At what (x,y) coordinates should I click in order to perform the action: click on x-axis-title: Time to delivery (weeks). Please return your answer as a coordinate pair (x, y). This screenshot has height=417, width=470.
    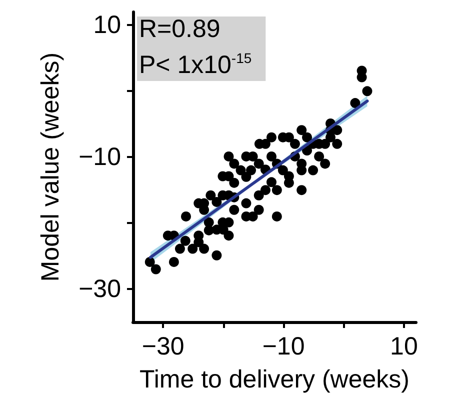
    Looking at the image, I should click on (275, 380).